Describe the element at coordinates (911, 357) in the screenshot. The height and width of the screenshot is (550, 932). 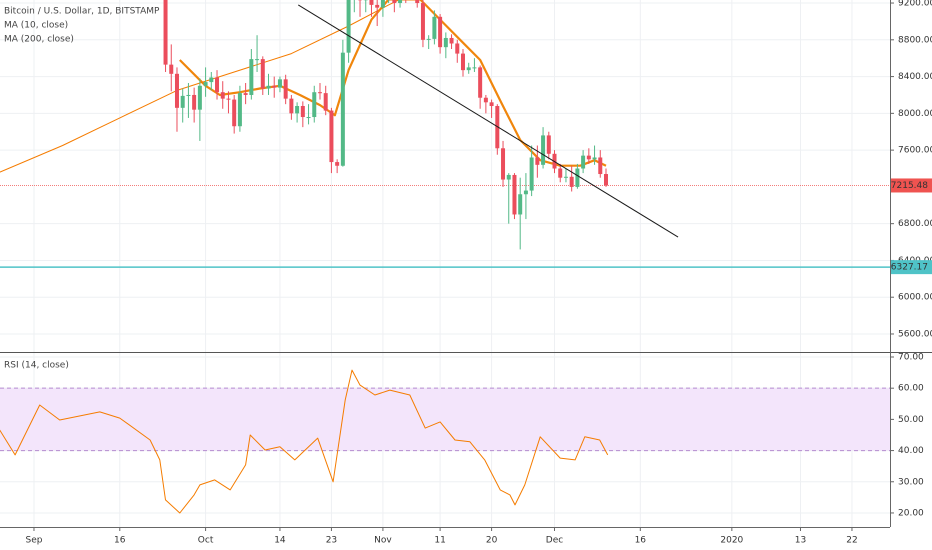
I see `y-tick-label: 70.00` at that location.